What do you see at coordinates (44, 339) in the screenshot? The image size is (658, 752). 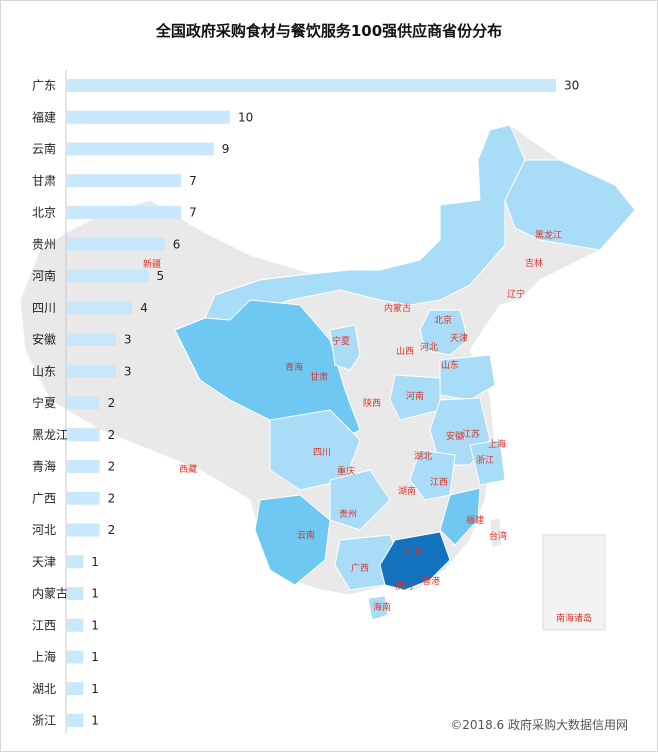 I see `category-label: 安徽` at bounding box center [44, 339].